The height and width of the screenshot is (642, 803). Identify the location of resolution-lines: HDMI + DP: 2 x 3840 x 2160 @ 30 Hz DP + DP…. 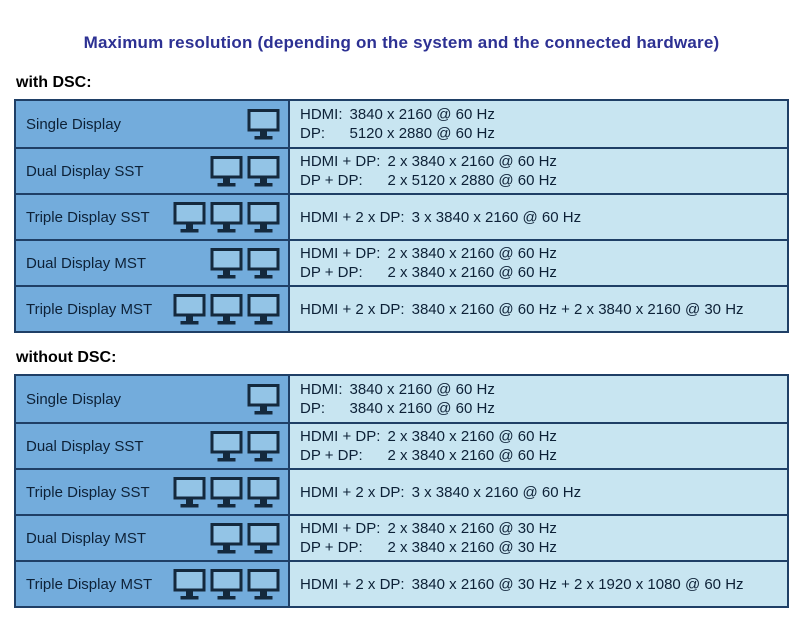
(428, 538).